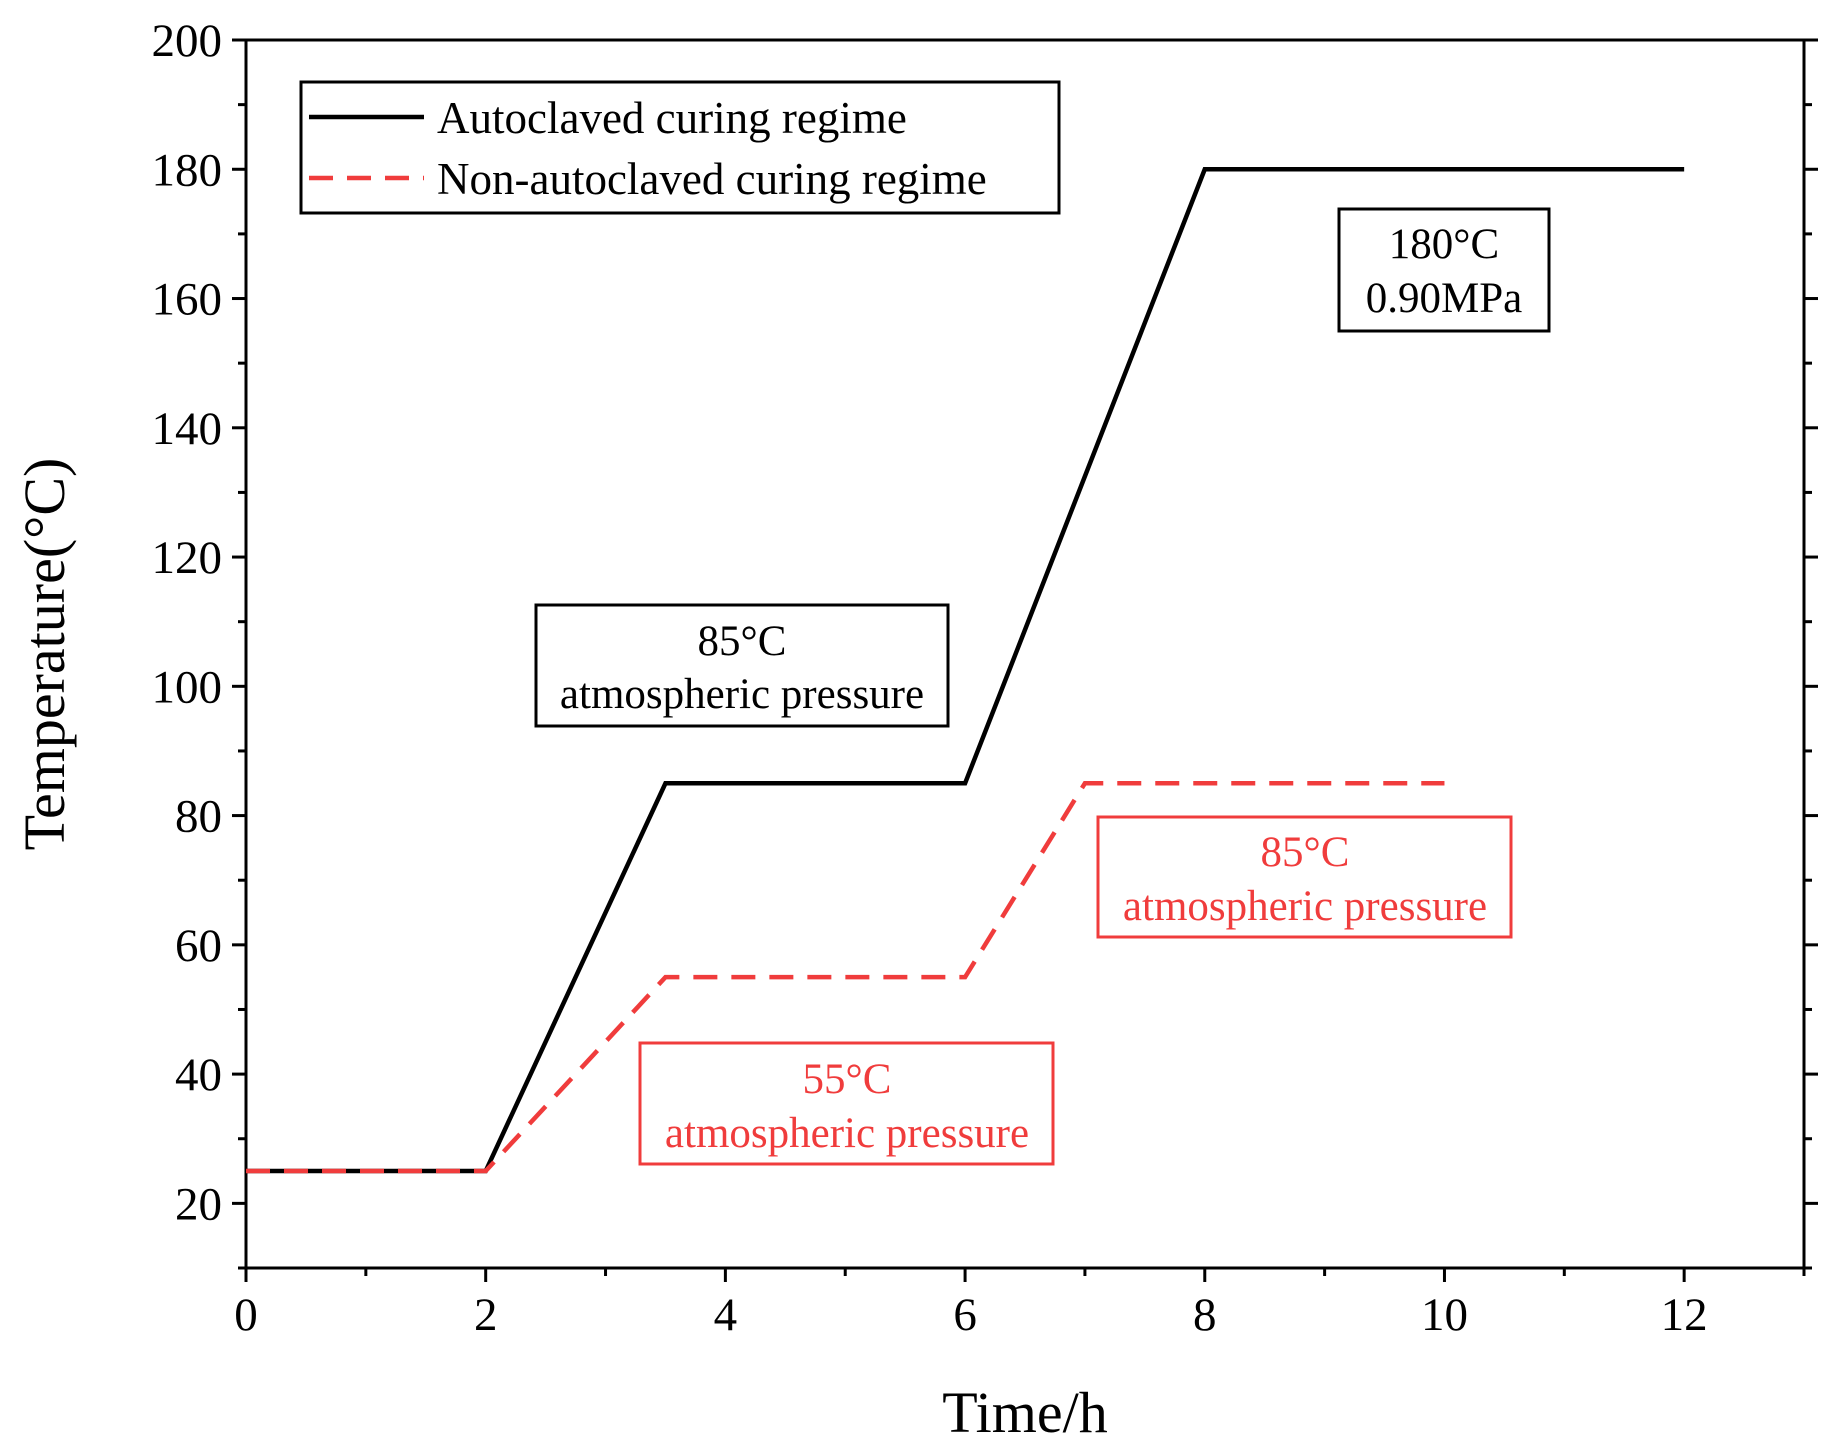  What do you see at coordinates (1024, 1412) in the screenshot?
I see `x-axis-label: Time/h` at bounding box center [1024, 1412].